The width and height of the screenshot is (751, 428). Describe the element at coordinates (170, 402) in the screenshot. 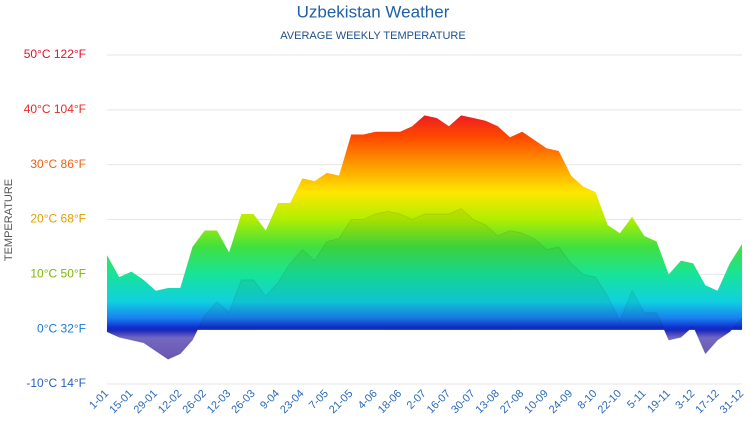

I see `x-tick-label: 12-02` at that location.